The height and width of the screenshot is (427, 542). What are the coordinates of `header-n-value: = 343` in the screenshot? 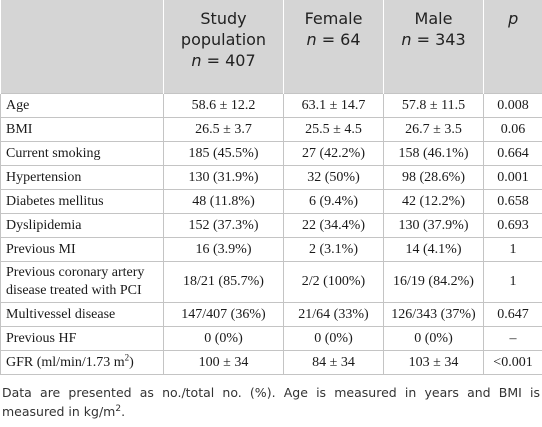 It's located at (441, 39).